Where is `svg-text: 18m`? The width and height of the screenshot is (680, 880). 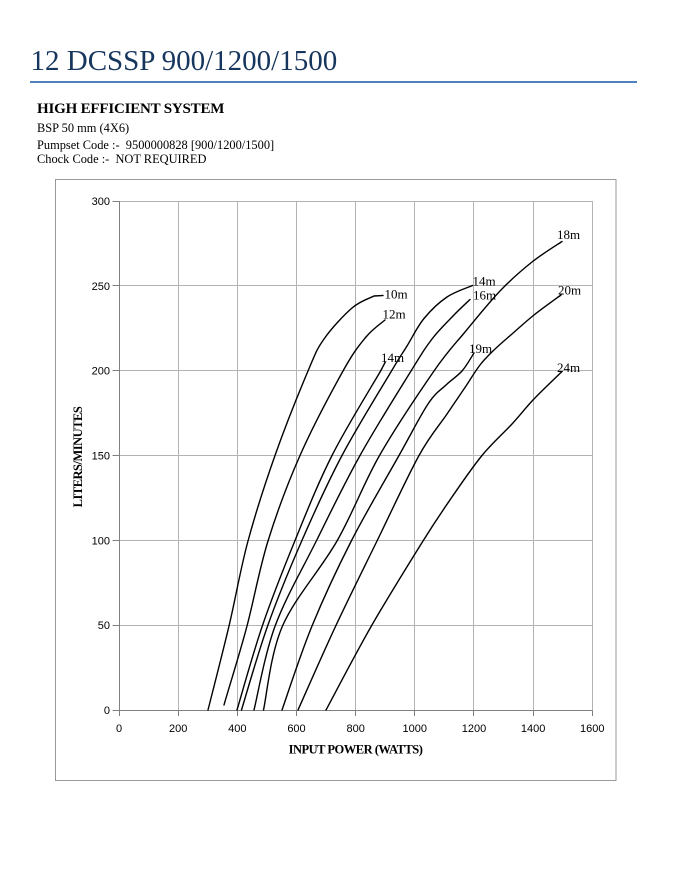
svg-text: 18m is located at coordinates (568, 234).